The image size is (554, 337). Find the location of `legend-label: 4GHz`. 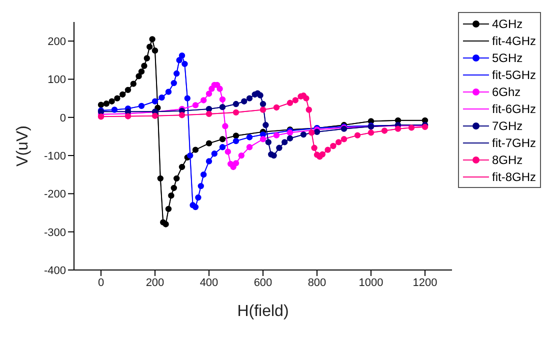

legend-label: 4GHz is located at coordinates (507, 23).